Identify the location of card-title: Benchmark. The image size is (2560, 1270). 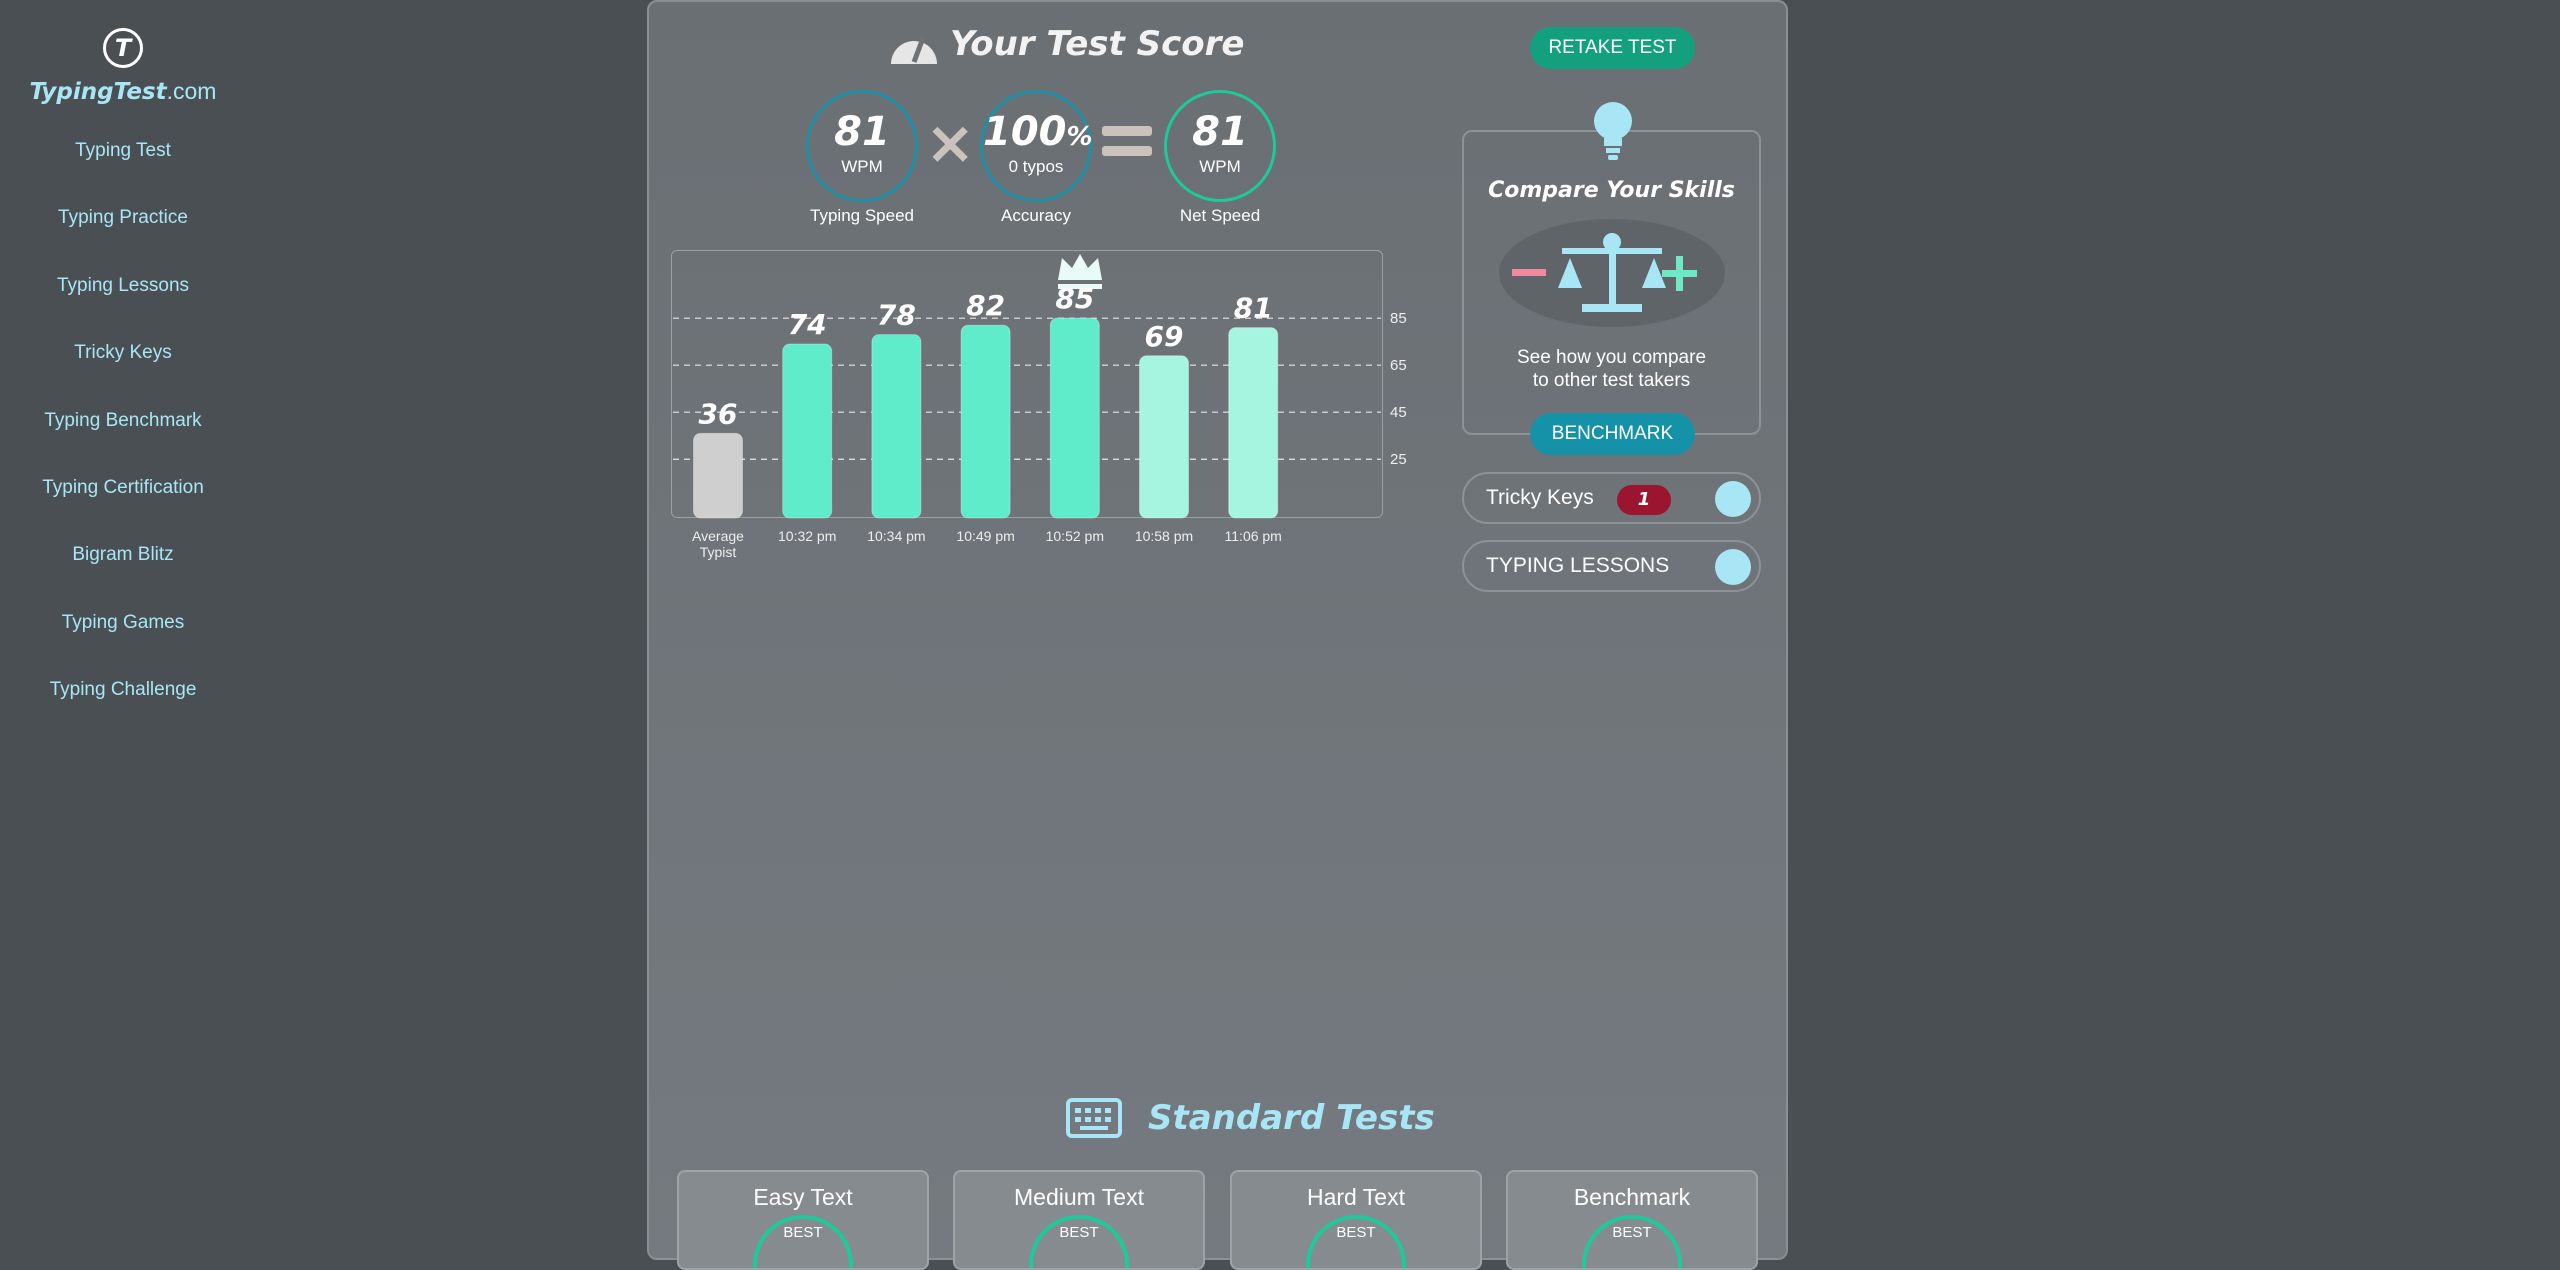
(1632, 1197).